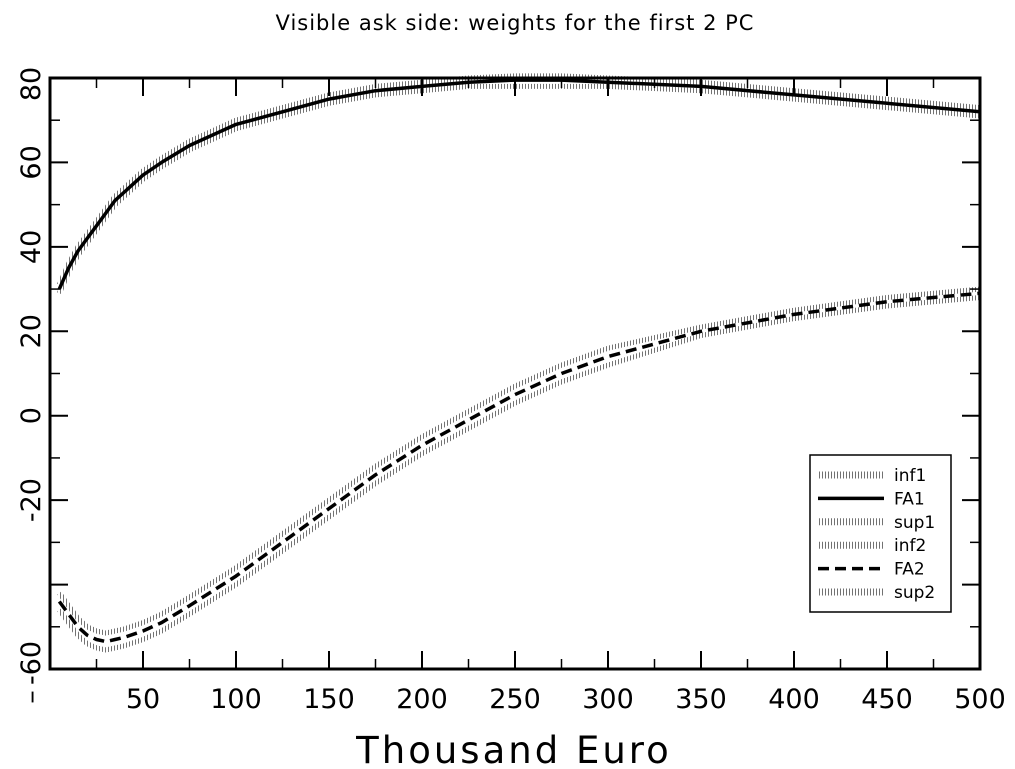 The height and width of the screenshot is (769, 1015). What do you see at coordinates (31, 84) in the screenshot?
I see `y-tick-label: 80` at bounding box center [31, 84].